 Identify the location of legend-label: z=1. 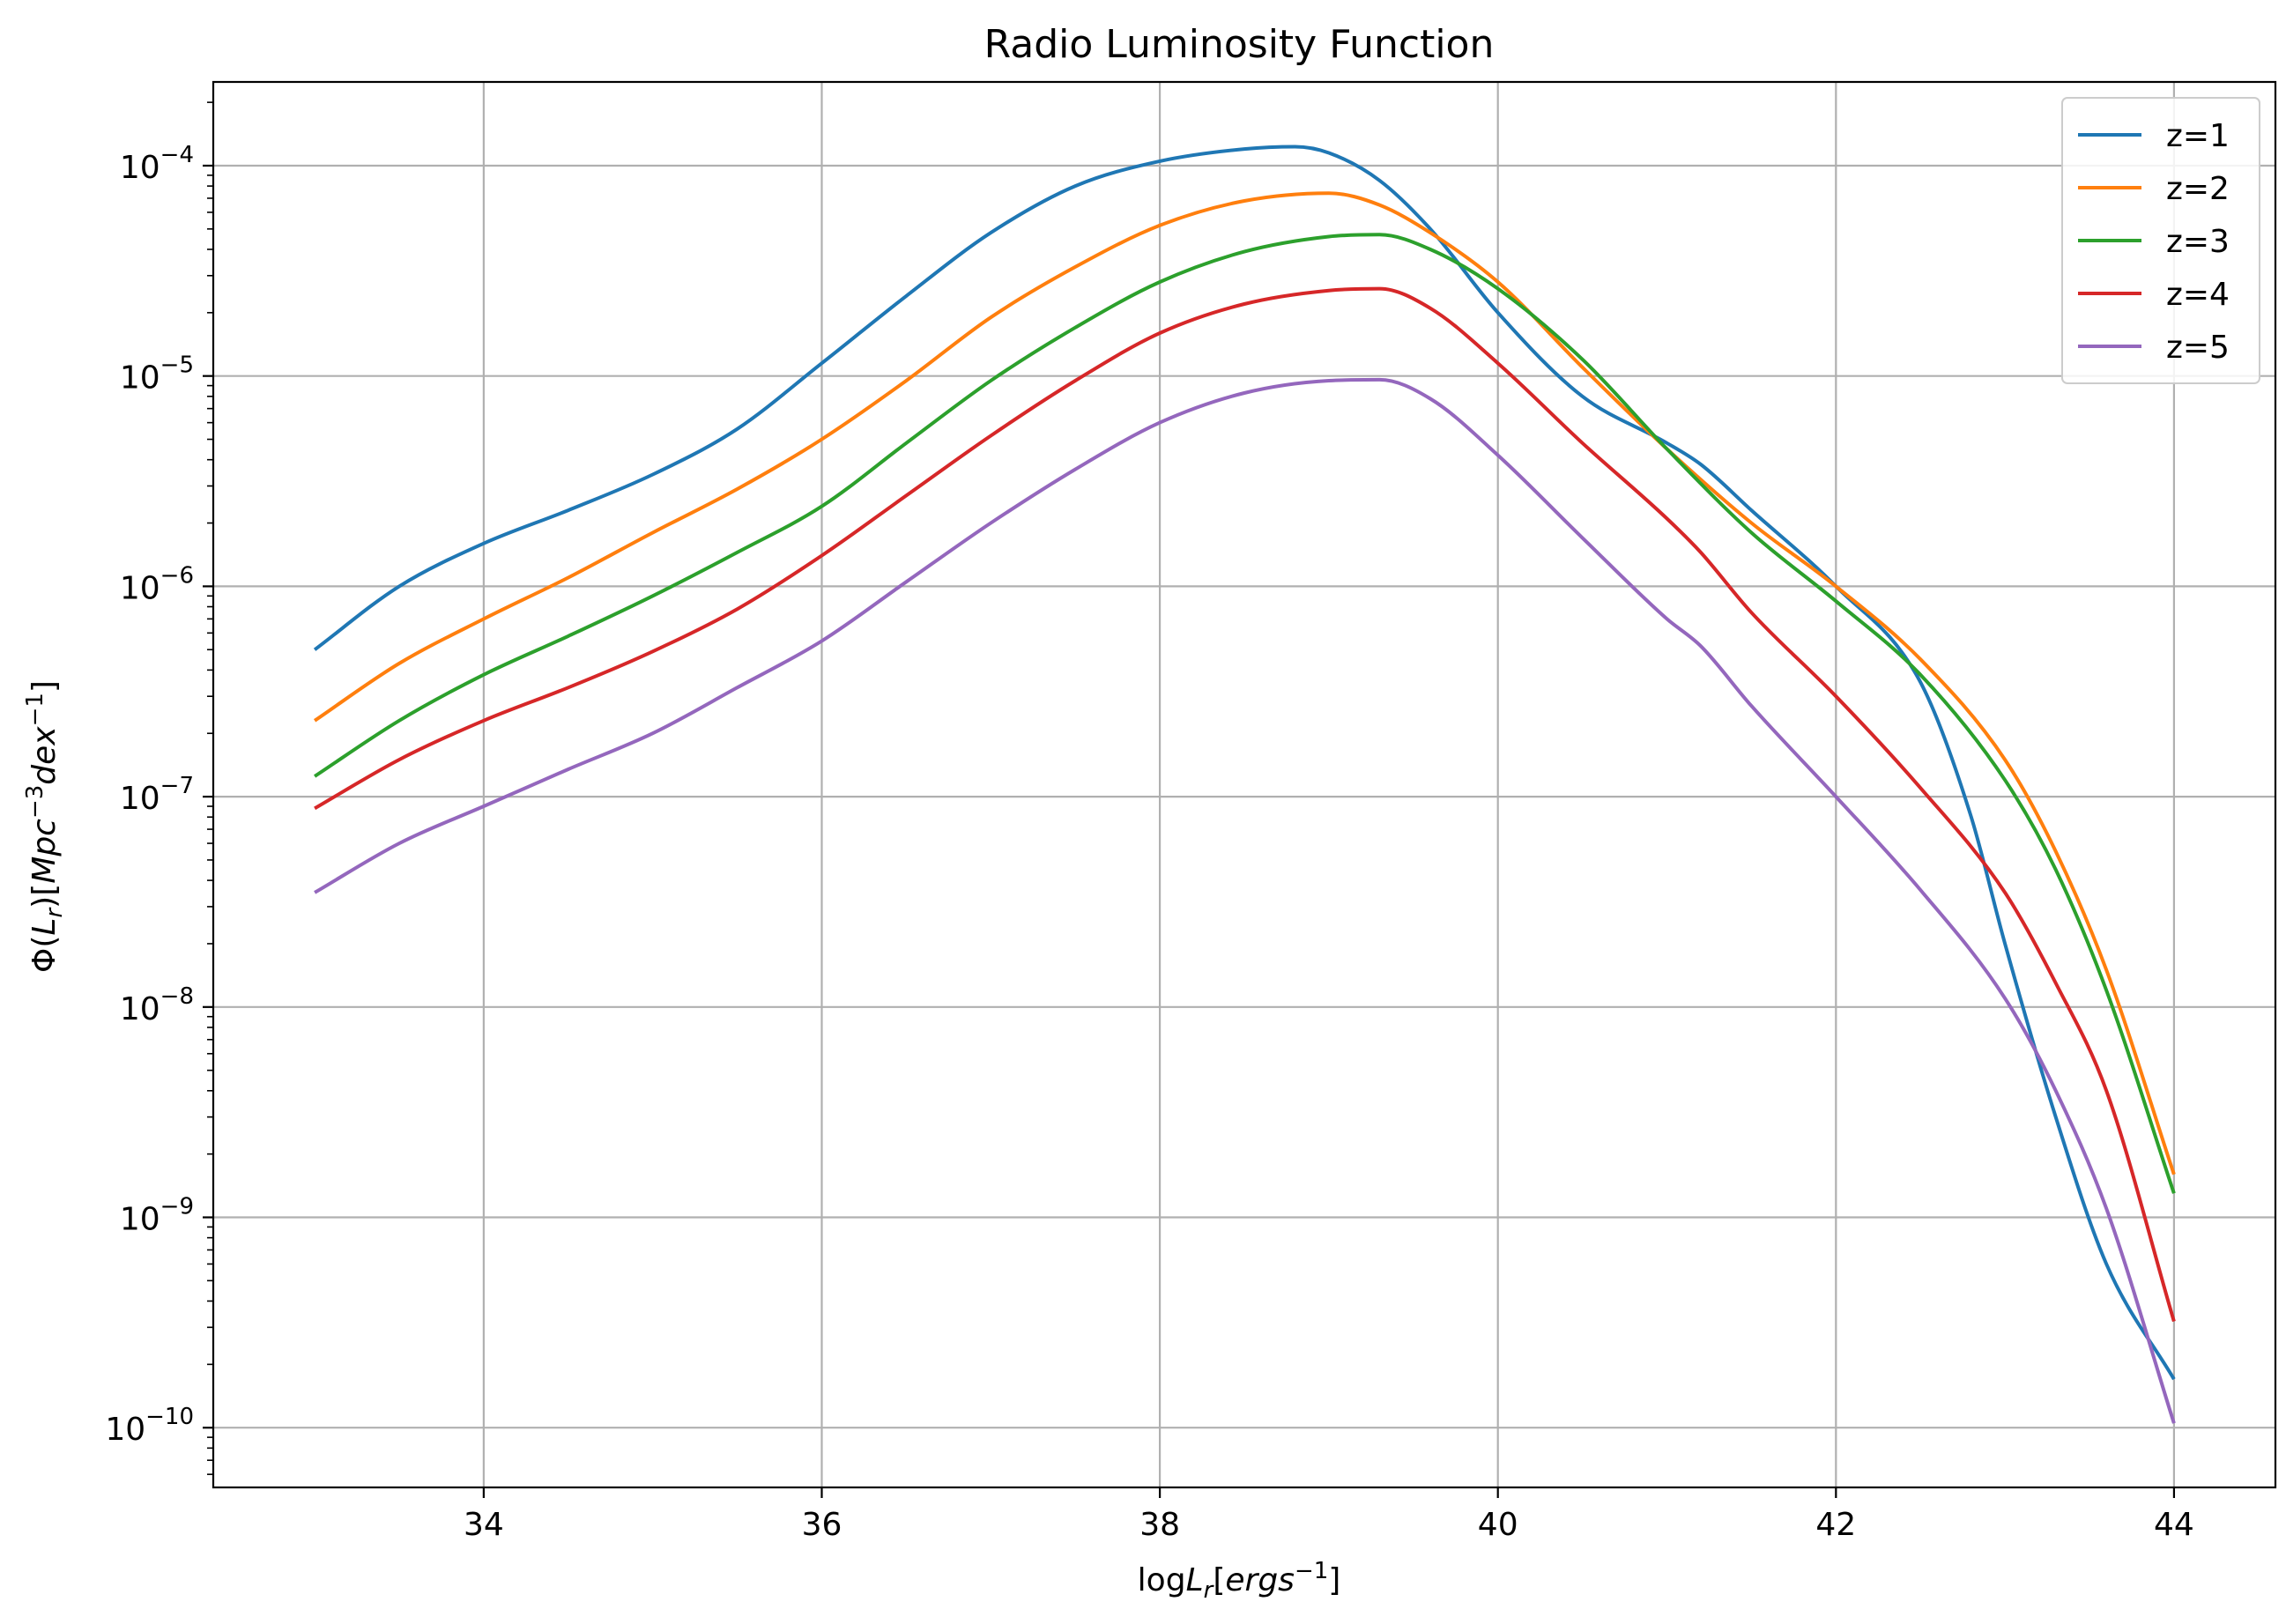
(2198, 136).